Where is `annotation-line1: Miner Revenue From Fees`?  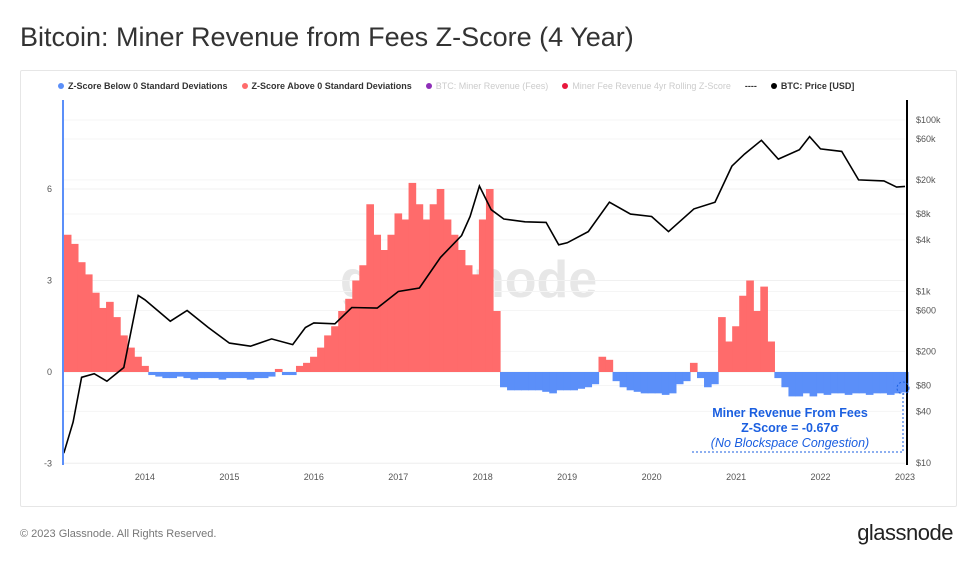
annotation-line1: Miner Revenue From Fees is located at coordinates (790, 413).